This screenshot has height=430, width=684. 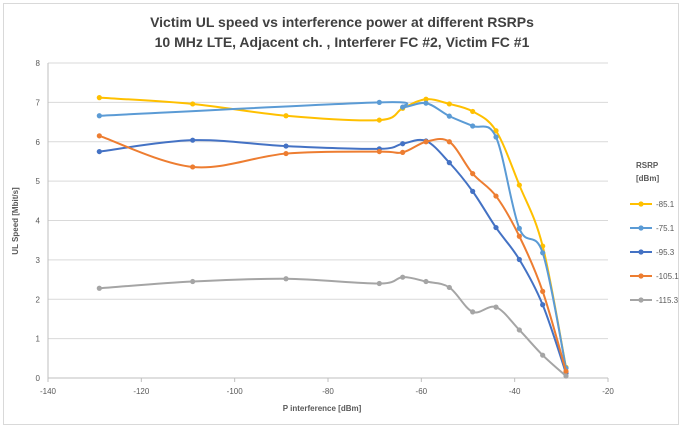 I want to click on legend-label: -85.1, so click(x=665, y=204).